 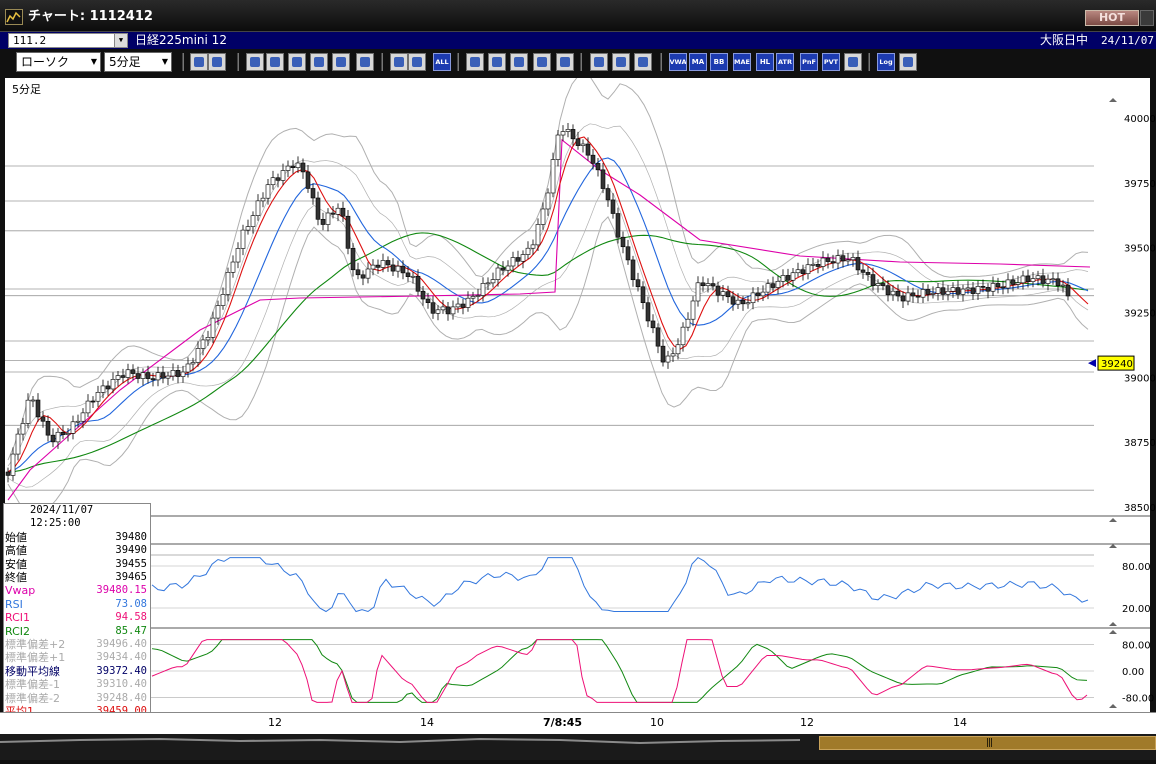 I want to click on rci1-line, so click(x=619, y=671).